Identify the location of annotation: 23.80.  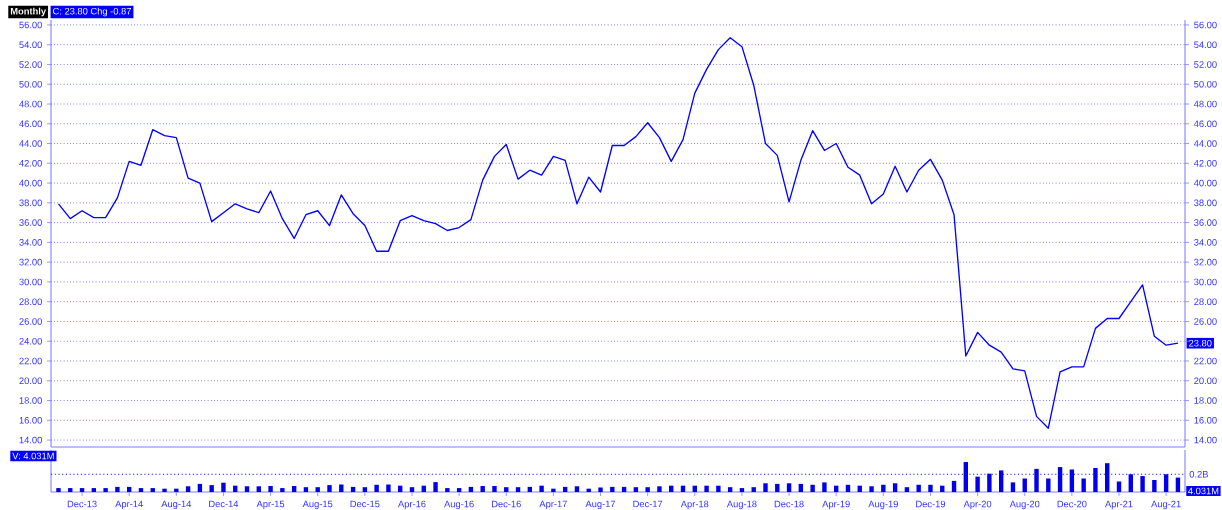
(1200, 343).